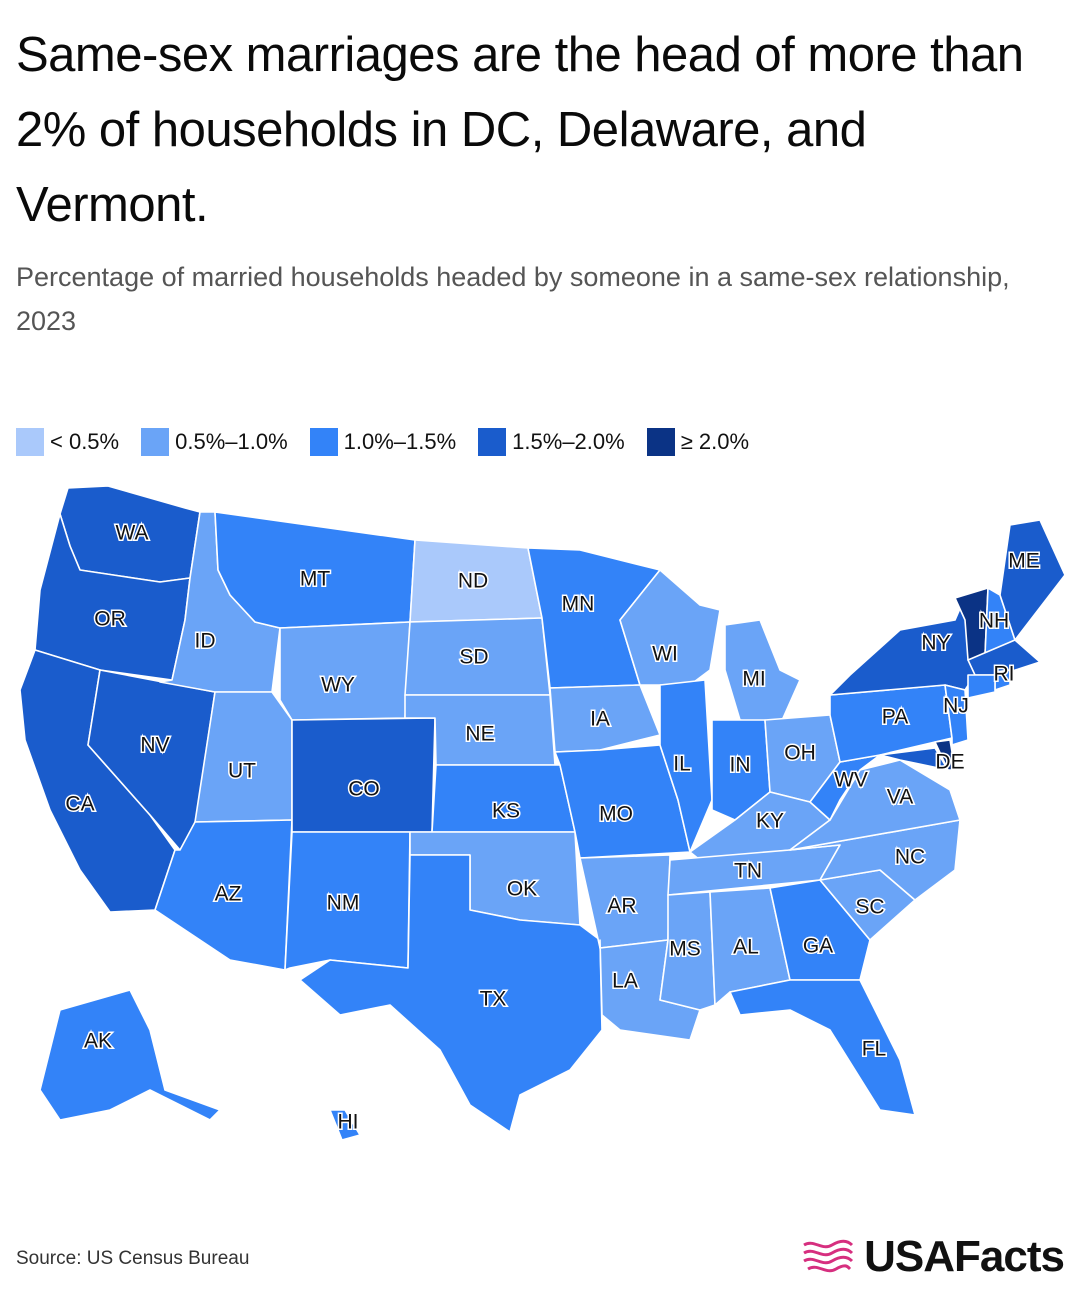  Describe the element at coordinates (131, 533) in the screenshot. I see `state-label-wa: WA` at that location.